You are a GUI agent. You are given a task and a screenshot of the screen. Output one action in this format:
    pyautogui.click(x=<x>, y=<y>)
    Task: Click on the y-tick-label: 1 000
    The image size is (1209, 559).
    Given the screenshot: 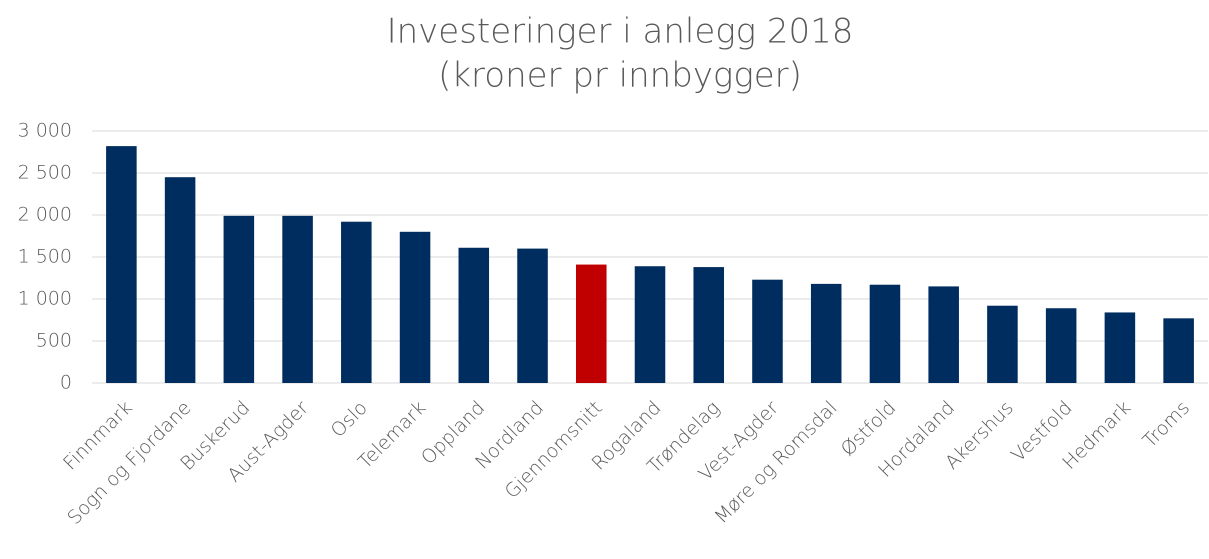 What is the action you would take?
    pyautogui.click(x=45, y=299)
    